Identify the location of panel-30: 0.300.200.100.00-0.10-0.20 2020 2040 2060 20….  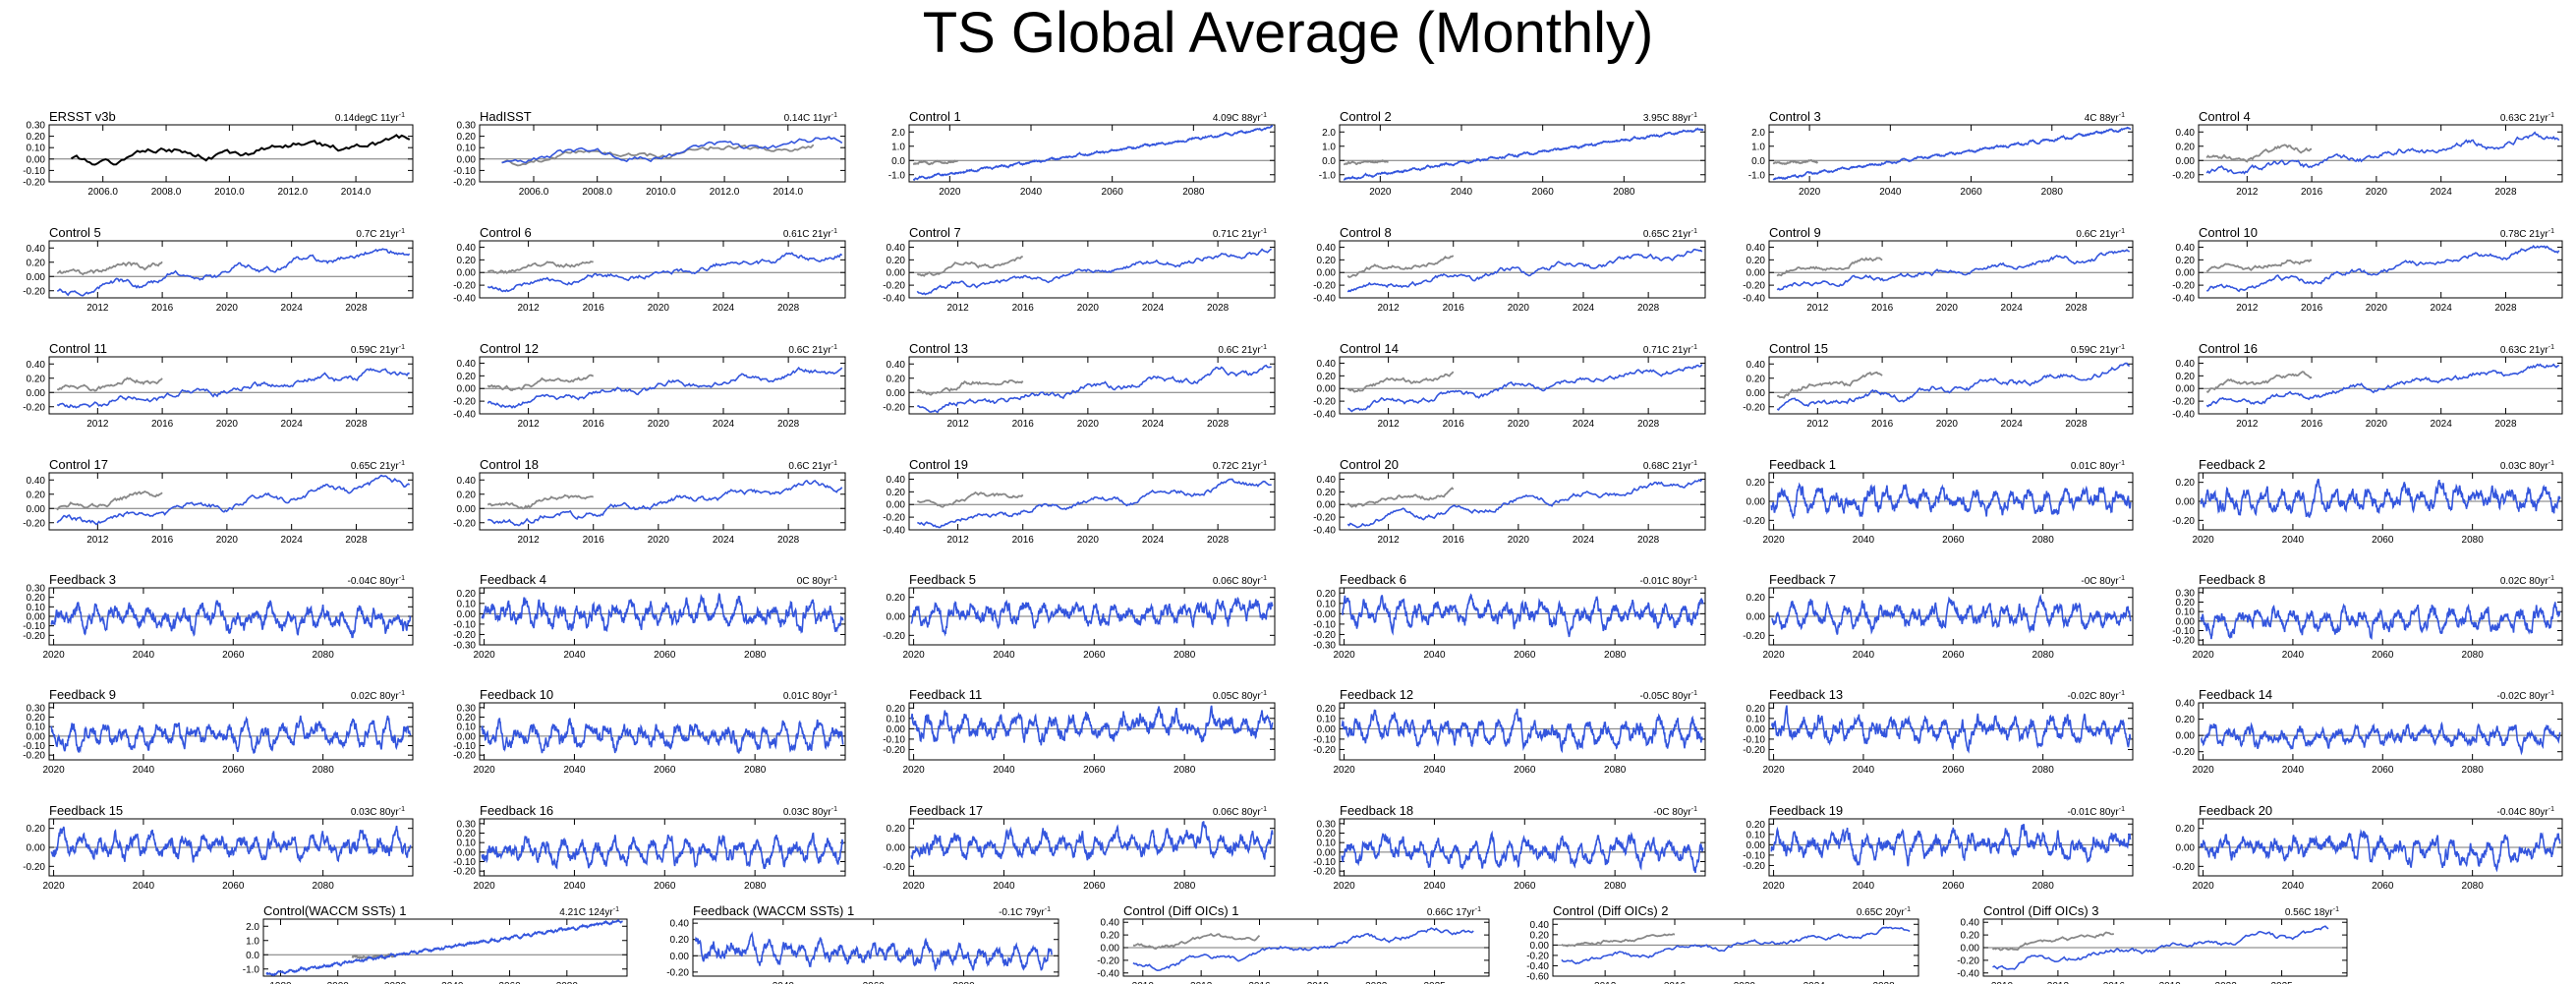
(2368, 616).